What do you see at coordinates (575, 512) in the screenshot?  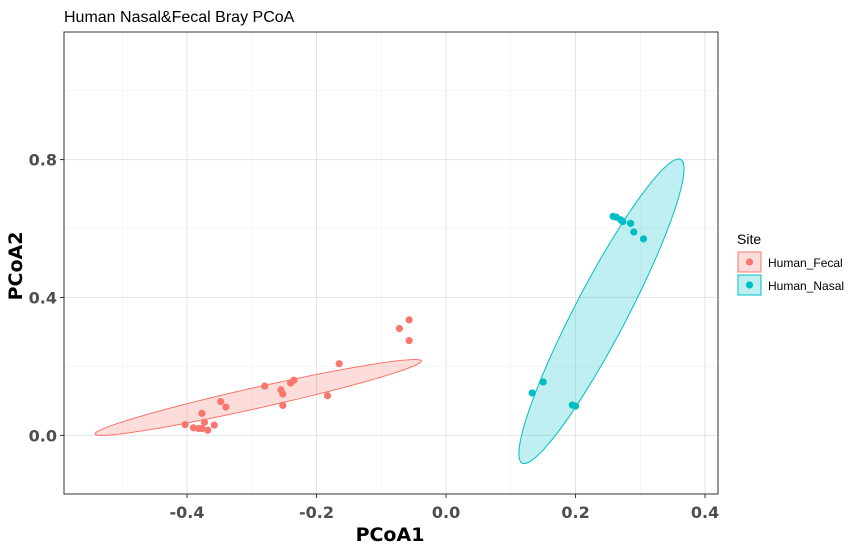 I see `x-tick-label: 0.2` at bounding box center [575, 512].